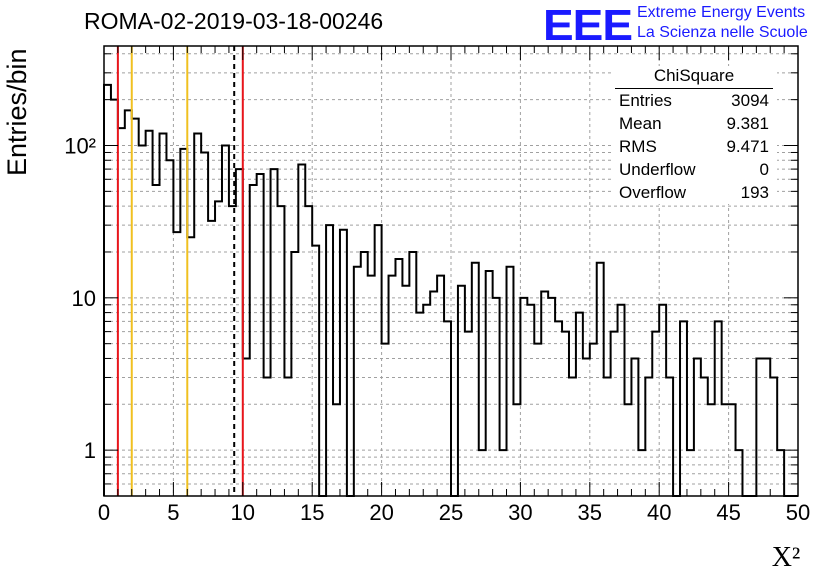  I want to click on x-tick-label: 40, so click(659, 512).